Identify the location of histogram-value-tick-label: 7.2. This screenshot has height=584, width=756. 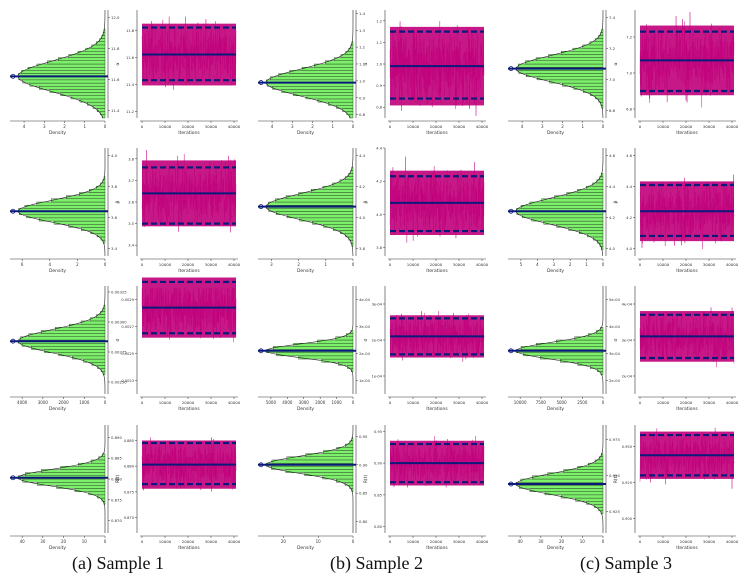
(612, 48).